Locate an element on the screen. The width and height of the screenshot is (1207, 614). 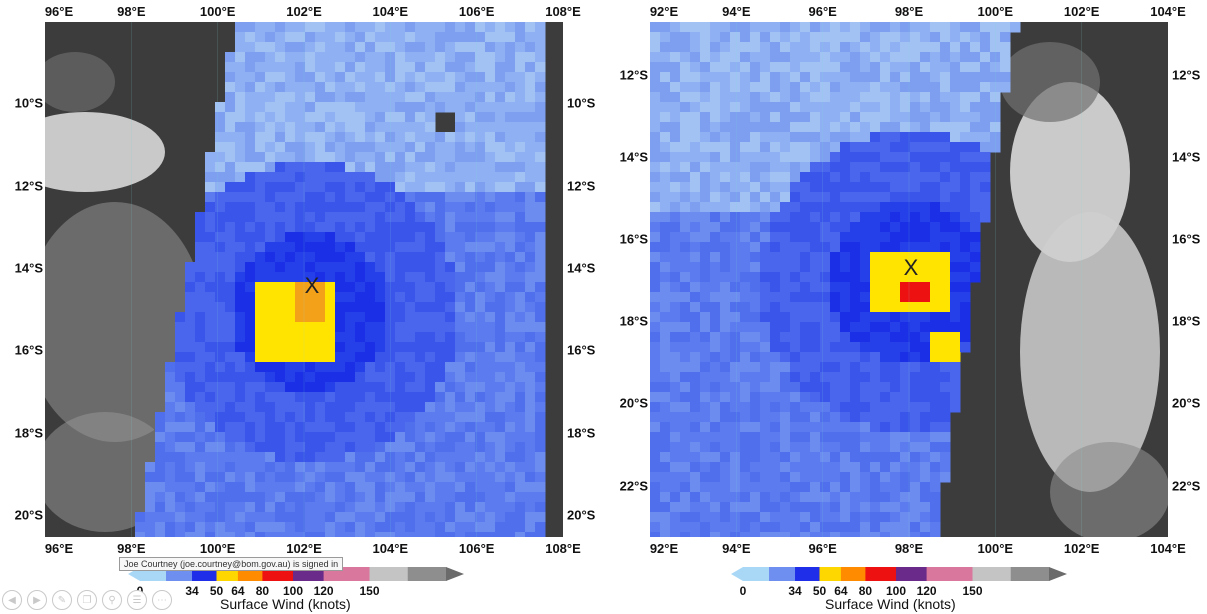
back-icon: ◀ is located at coordinates (12, 600).